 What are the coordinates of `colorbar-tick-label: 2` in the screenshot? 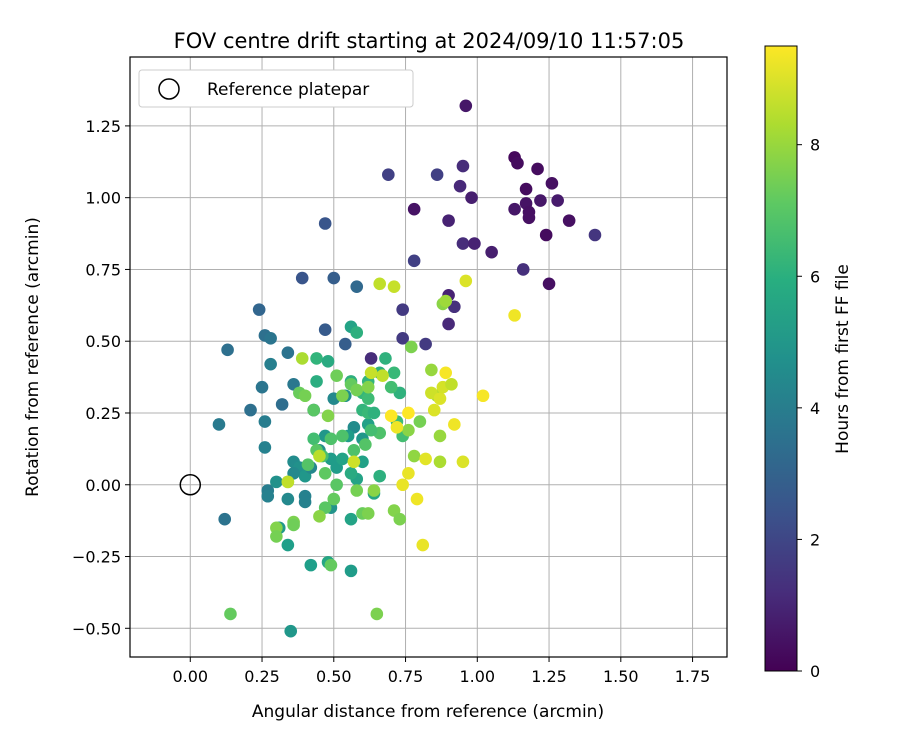 It's located at (815, 539).